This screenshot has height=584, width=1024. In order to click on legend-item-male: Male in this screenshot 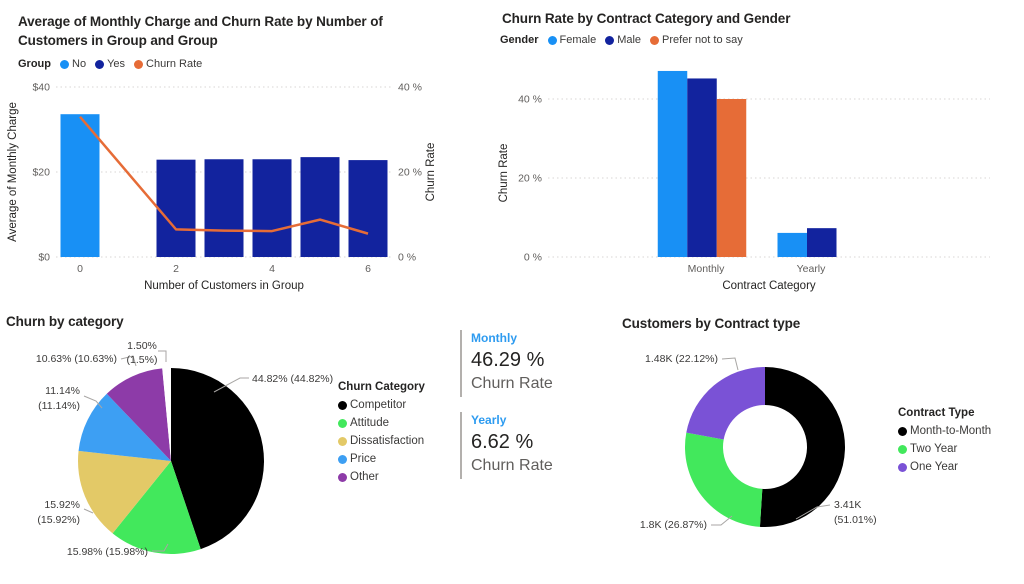, I will do `click(623, 40)`.